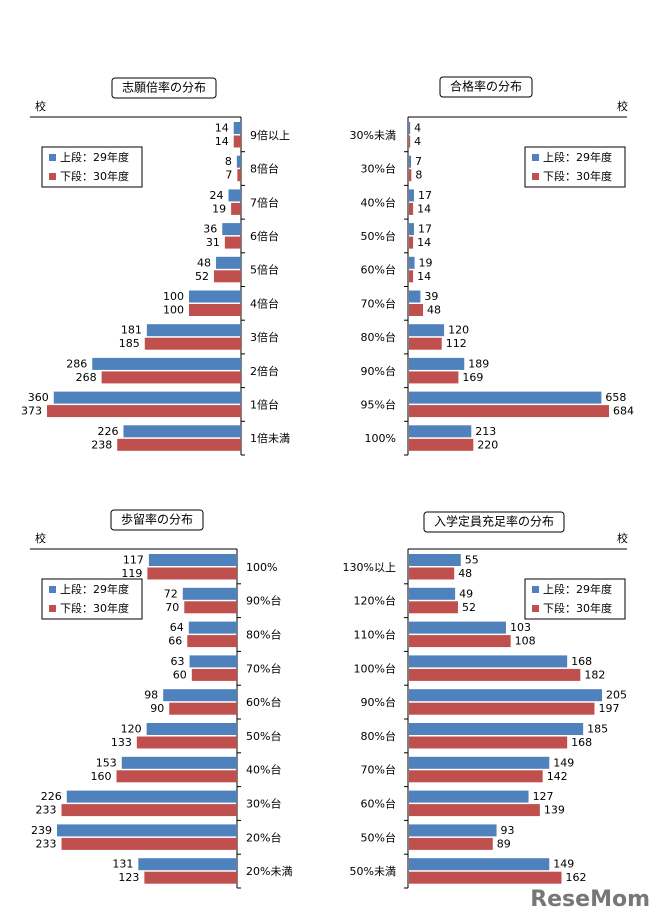 The width and height of the screenshot is (665, 920). Describe the element at coordinates (263, 837) in the screenshot. I see `category-label: 20%台` at that location.